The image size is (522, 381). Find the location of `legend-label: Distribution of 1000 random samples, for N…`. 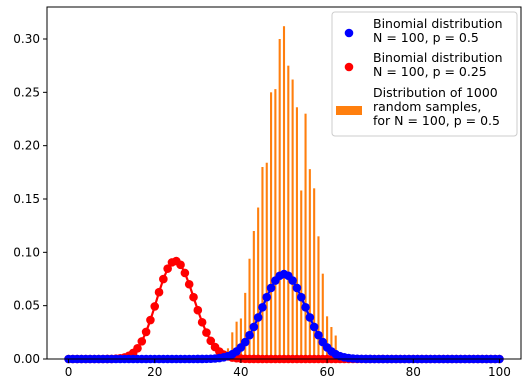

legend-label: Distribution of 1000 random samples, for N… is located at coordinates (436, 106).